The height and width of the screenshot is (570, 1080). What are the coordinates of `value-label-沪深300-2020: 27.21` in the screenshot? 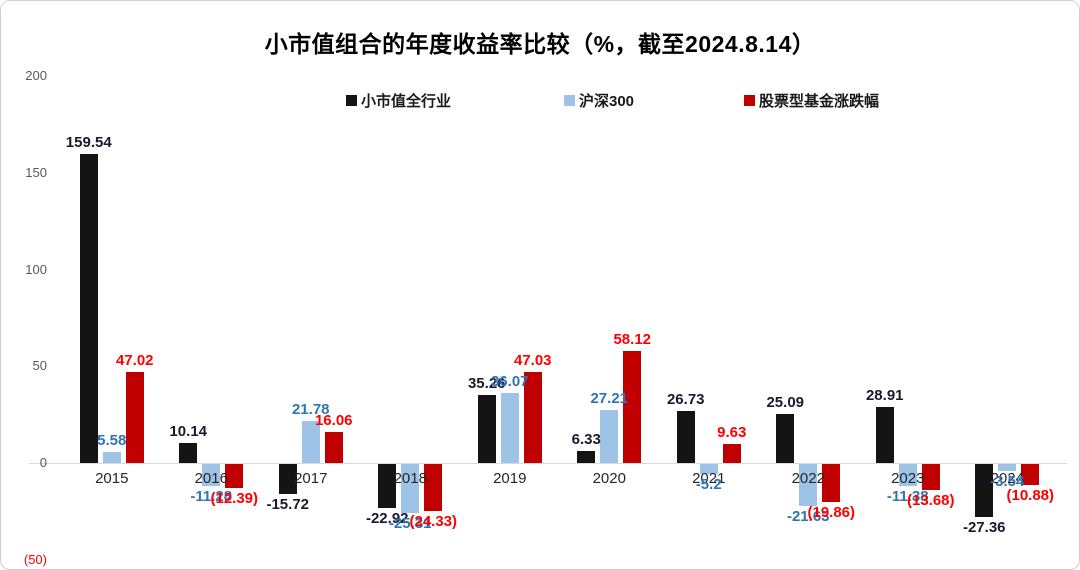 It's located at (609, 399).